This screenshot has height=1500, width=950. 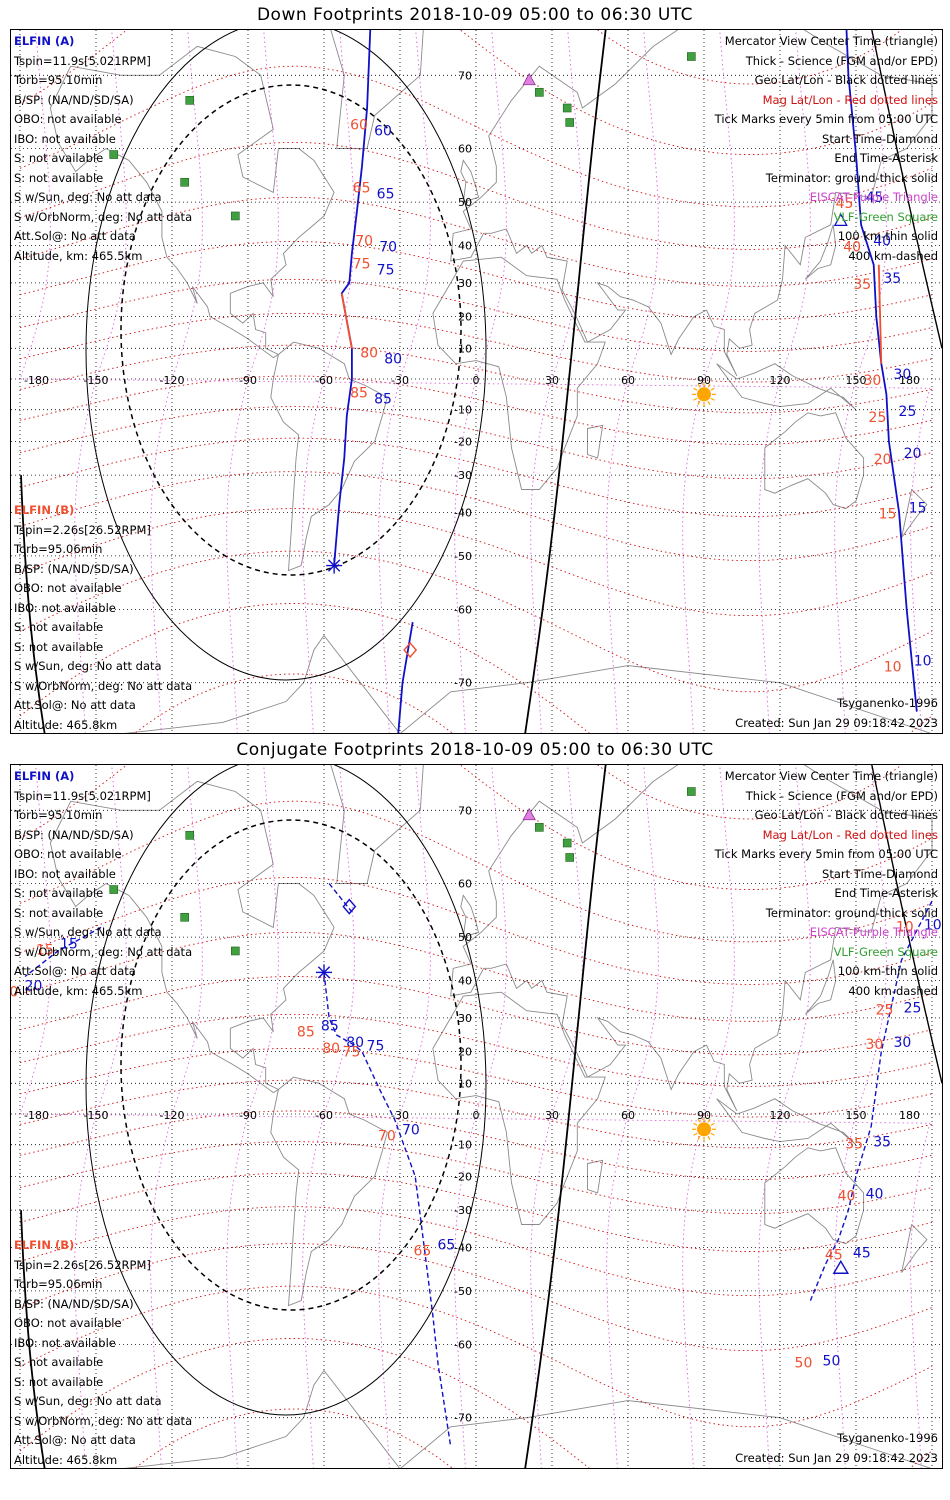 I want to click on elfin-info-line: Tspin=11.9s[5.021RPM], so click(x=82, y=795).